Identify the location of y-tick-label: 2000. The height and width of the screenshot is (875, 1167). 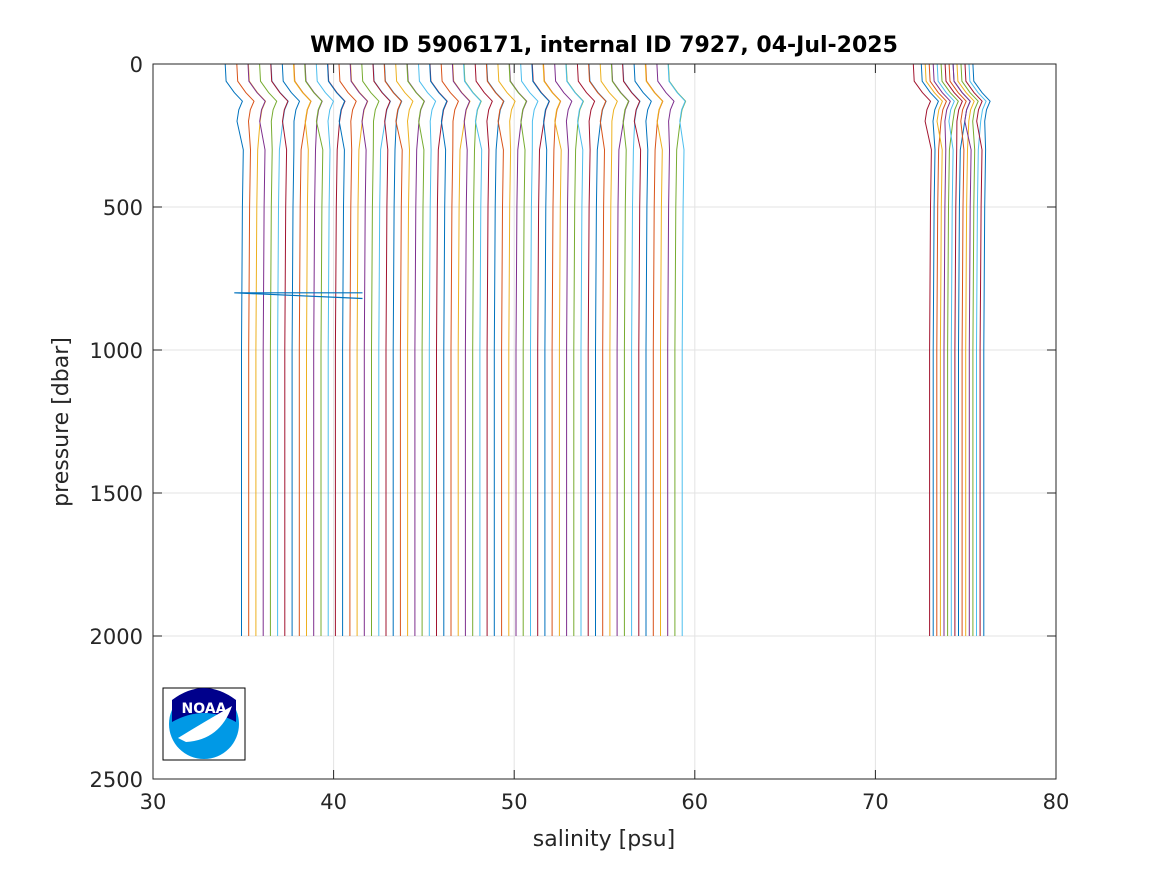
(116, 637).